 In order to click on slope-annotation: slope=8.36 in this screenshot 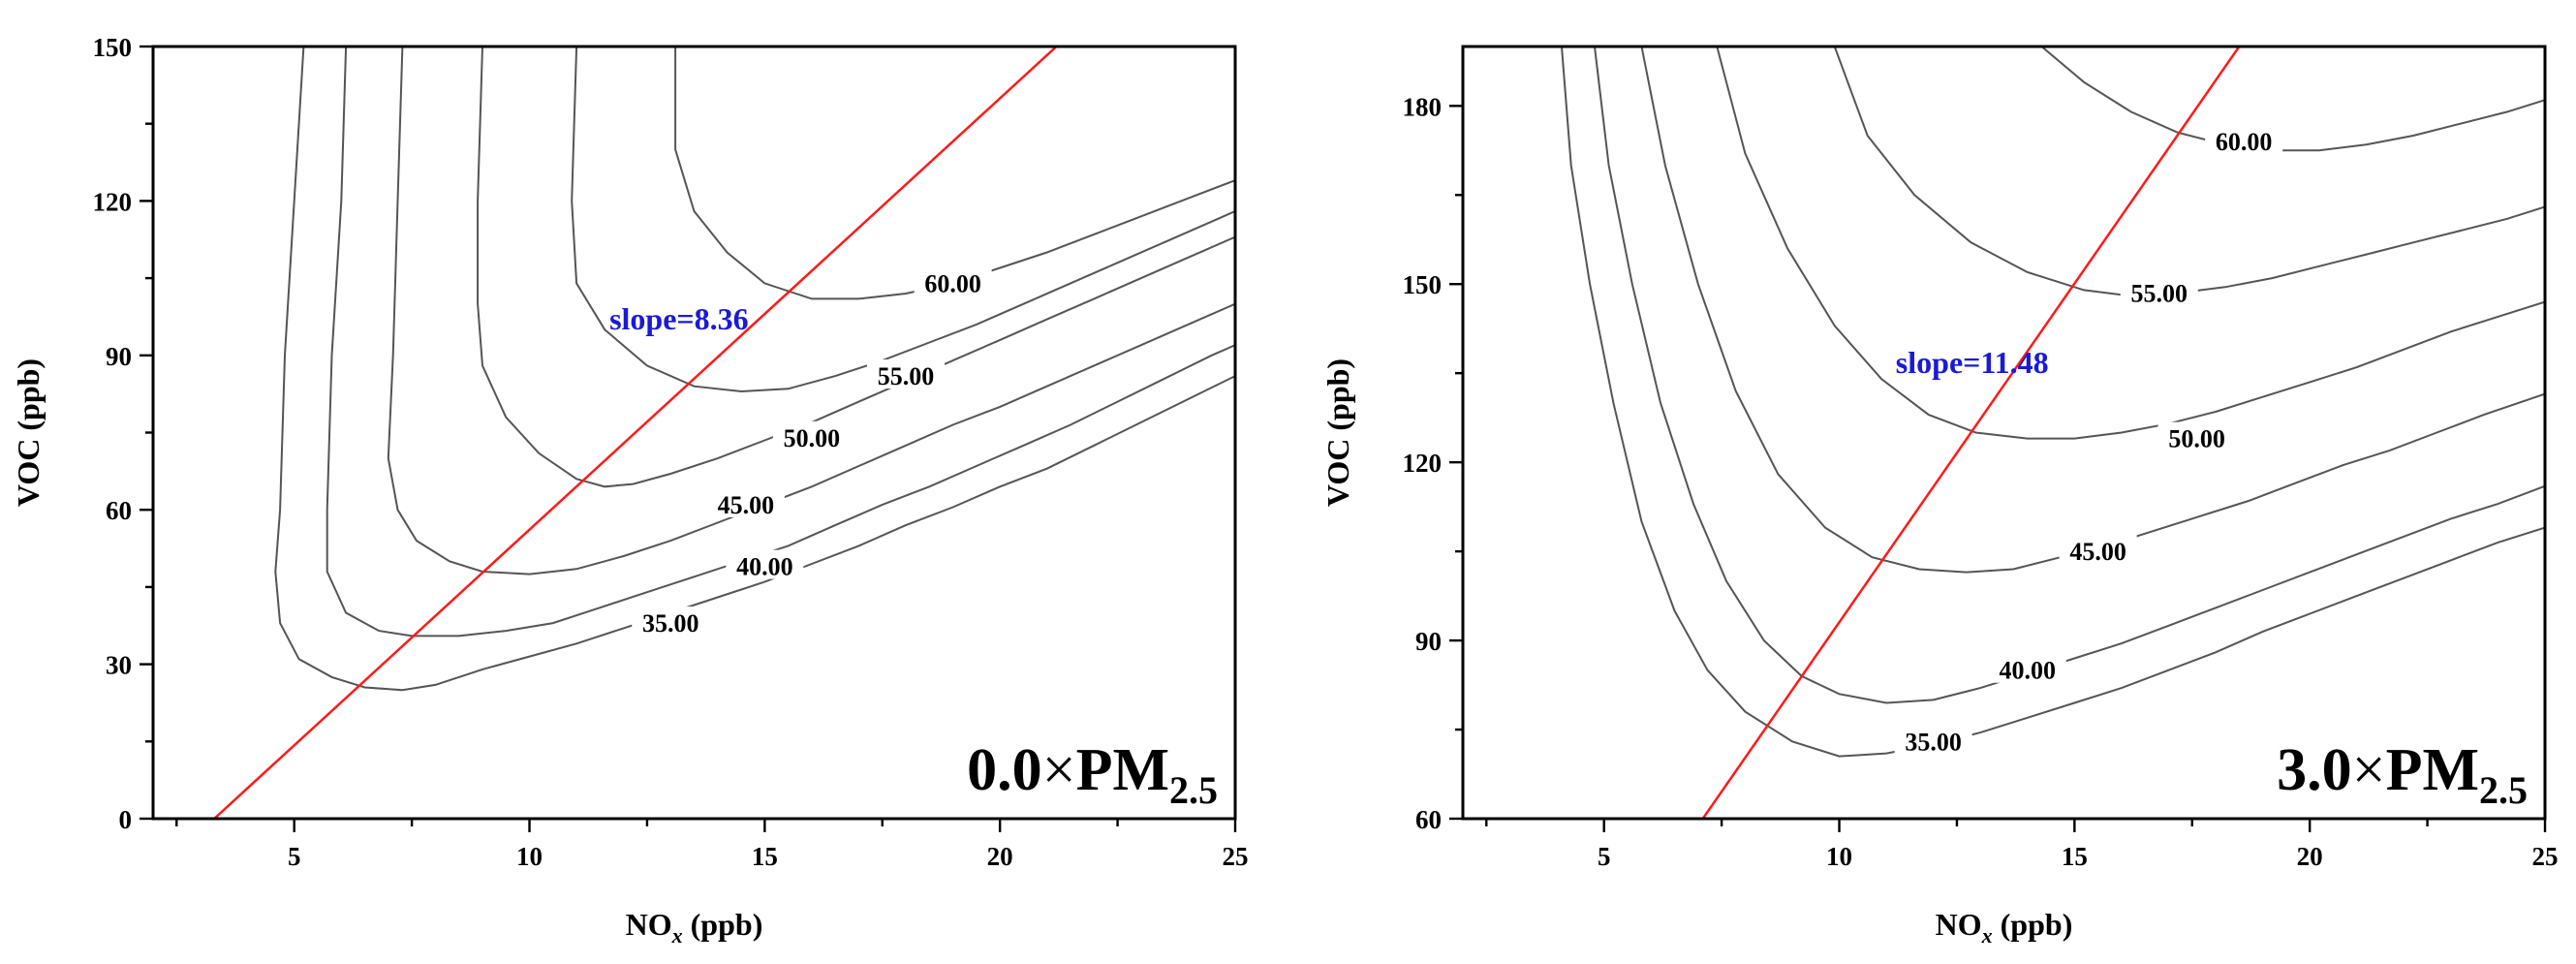, I will do `click(679, 319)`.